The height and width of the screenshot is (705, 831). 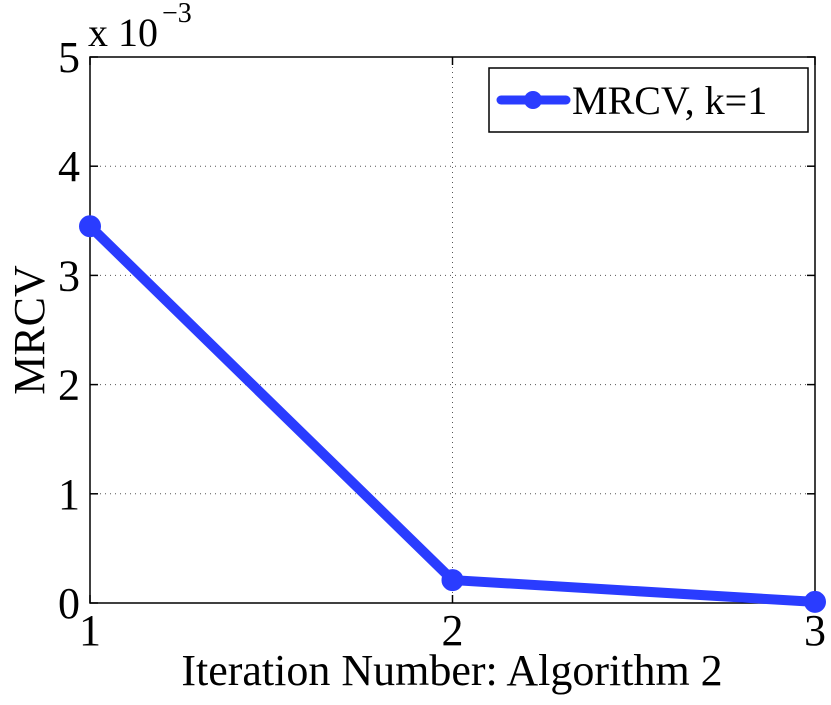 I want to click on y-tick-label: 5, so click(x=69, y=57).